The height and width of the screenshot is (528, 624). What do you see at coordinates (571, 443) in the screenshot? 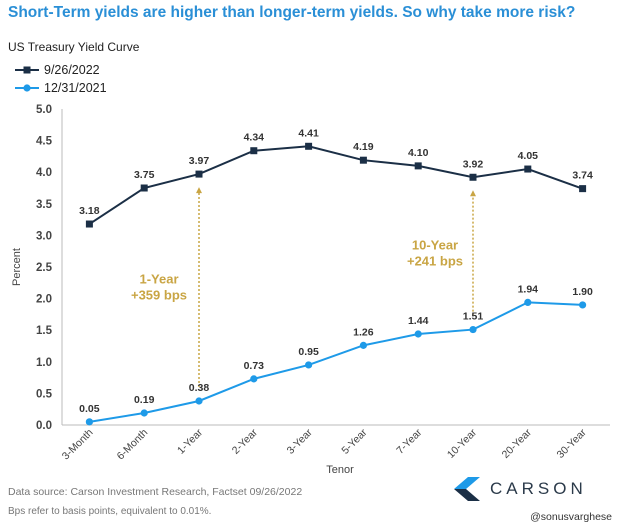
I see `x-tick-label: 30-Year` at bounding box center [571, 443].